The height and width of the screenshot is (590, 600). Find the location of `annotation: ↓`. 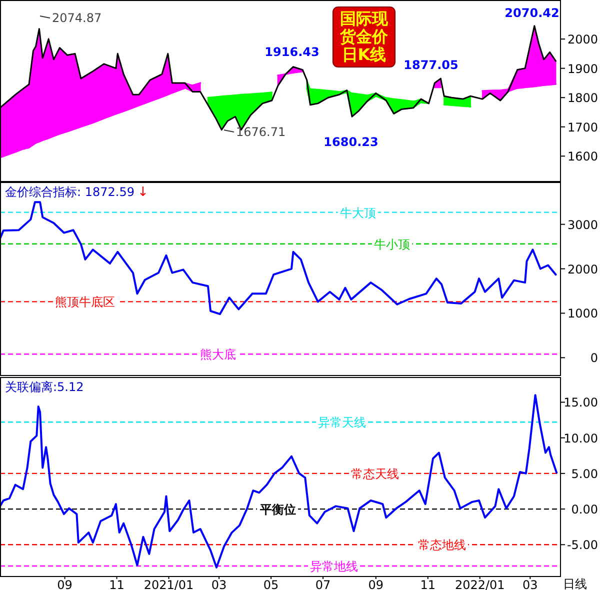

annotation: ↓ is located at coordinates (142, 192).